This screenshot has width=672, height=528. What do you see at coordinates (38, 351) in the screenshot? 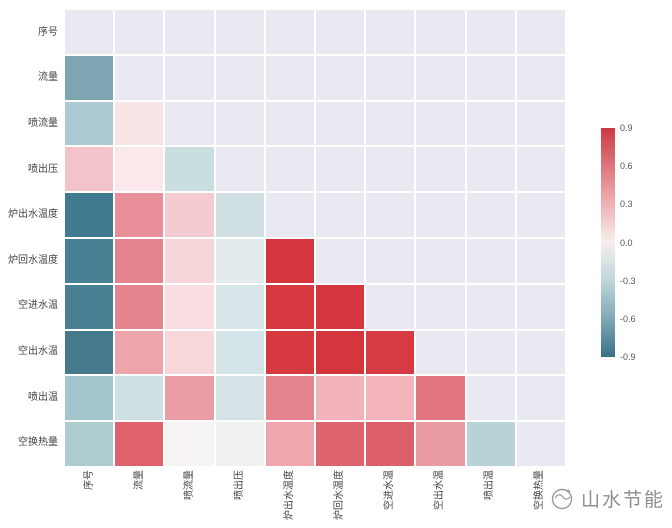
I see `y-tick-label: 空出水温` at bounding box center [38, 351].